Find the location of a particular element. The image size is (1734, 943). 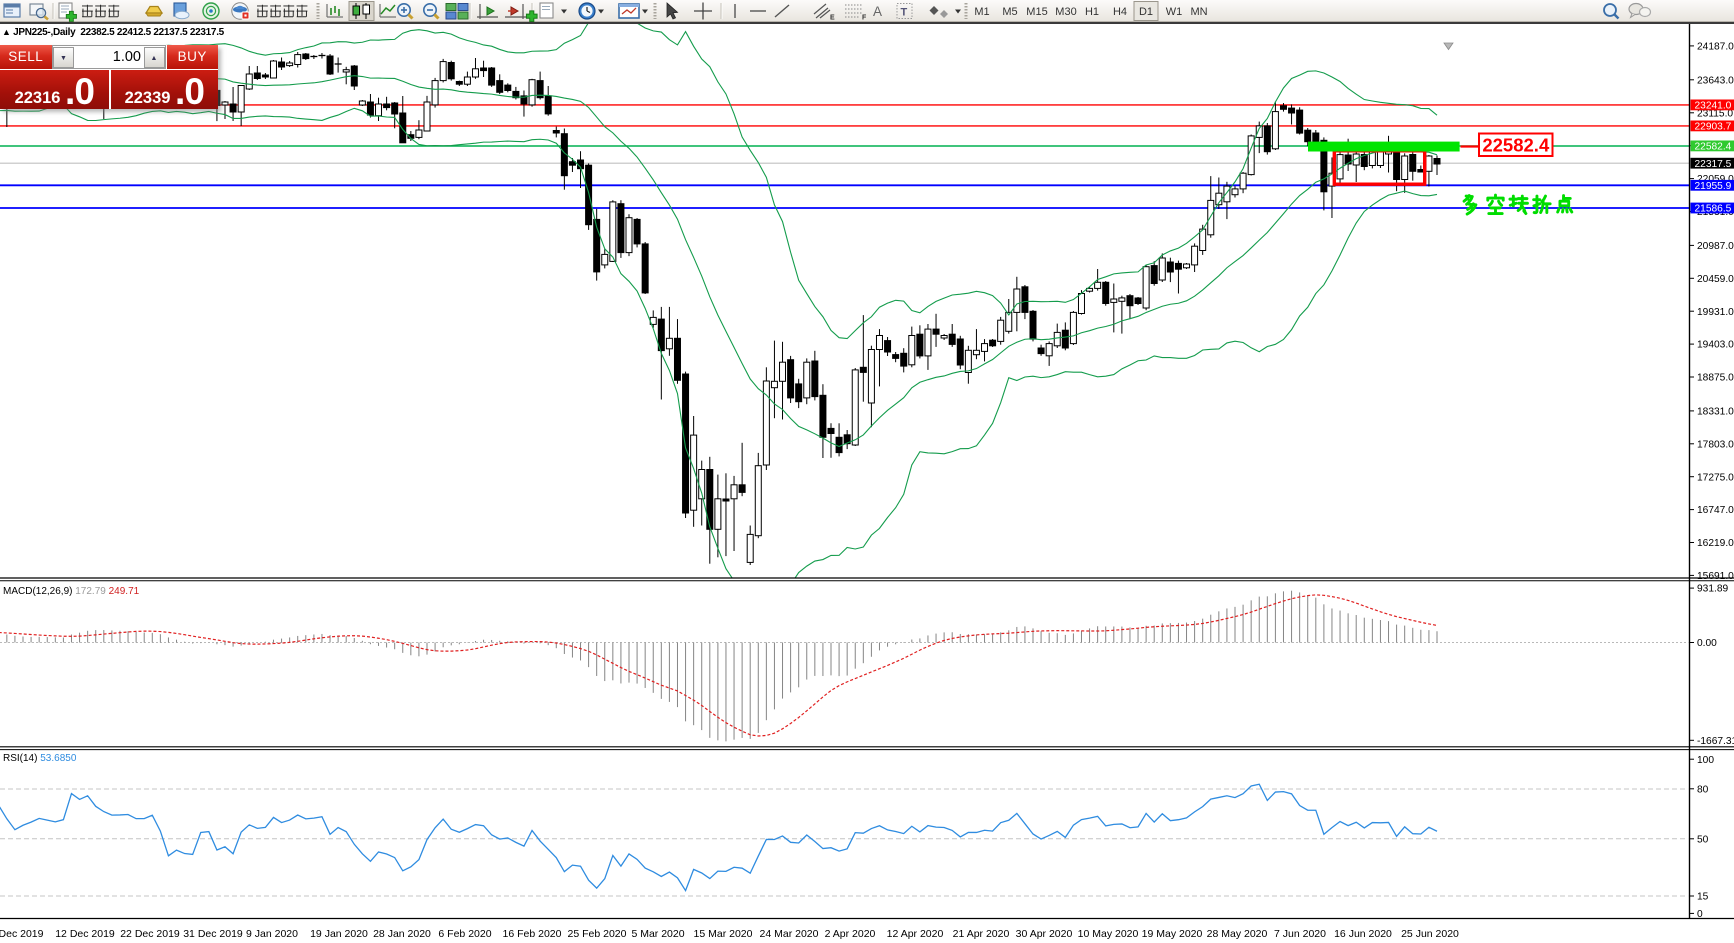

svg-text: 10 May 2020 is located at coordinates (1108, 934).